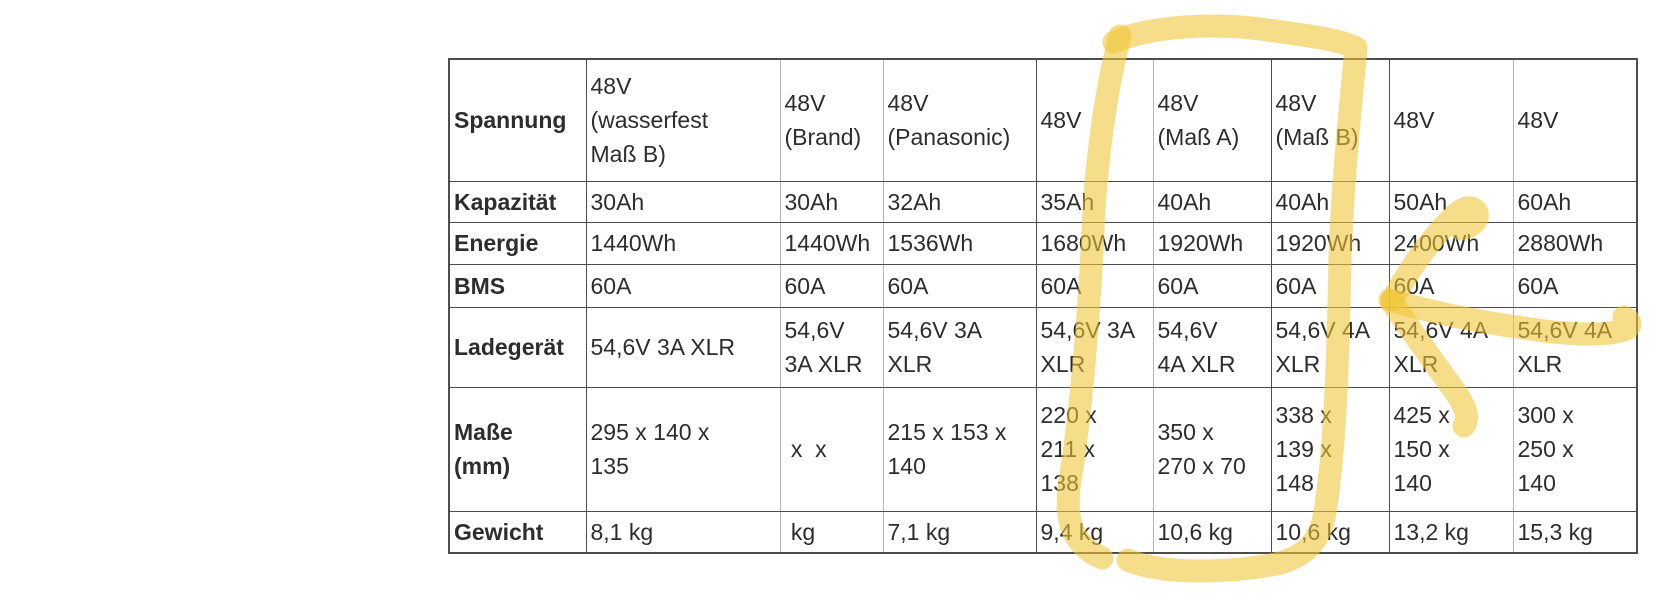  What do you see at coordinates (682, 532) in the screenshot?
I see `spec-cell: 8,1 kg` at bounding box center [682, 532].